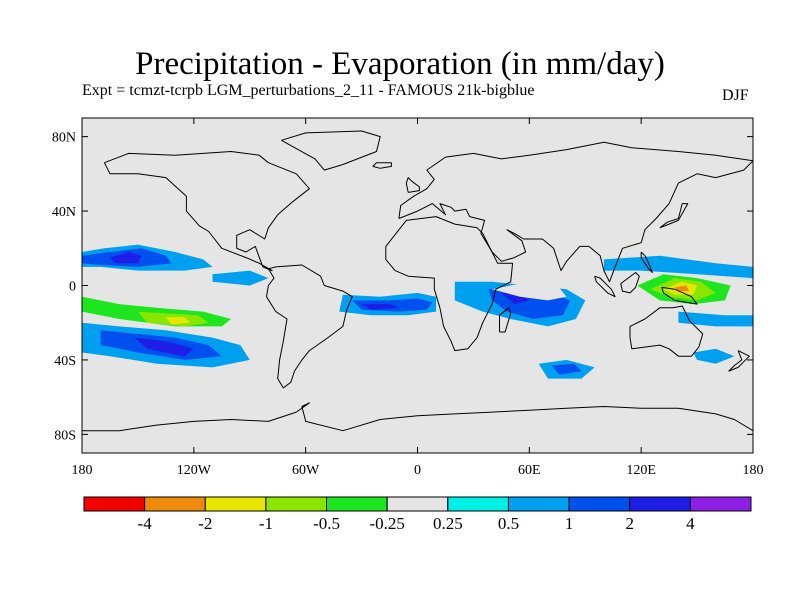 The image size is (800, 600). I want to click on region-w-indian-green, so click(467, 335).